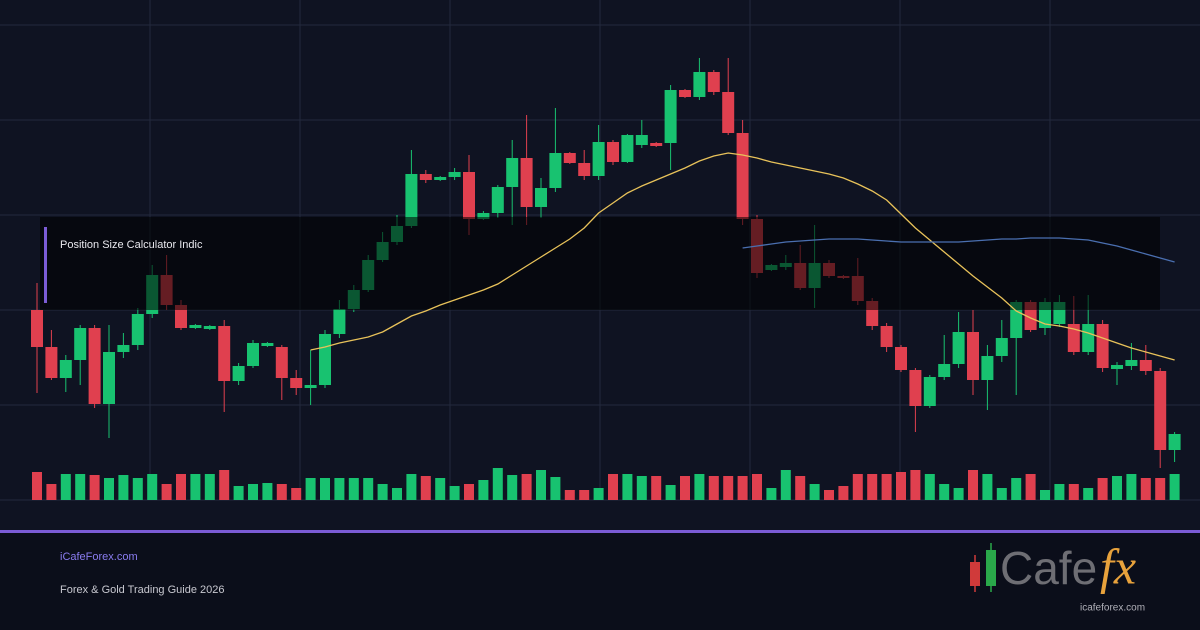 This screenshot has height=630, width=1200. I want to click on footer-subtitle: Forex & Gold Trading Guide 2026, so click(142, 590).